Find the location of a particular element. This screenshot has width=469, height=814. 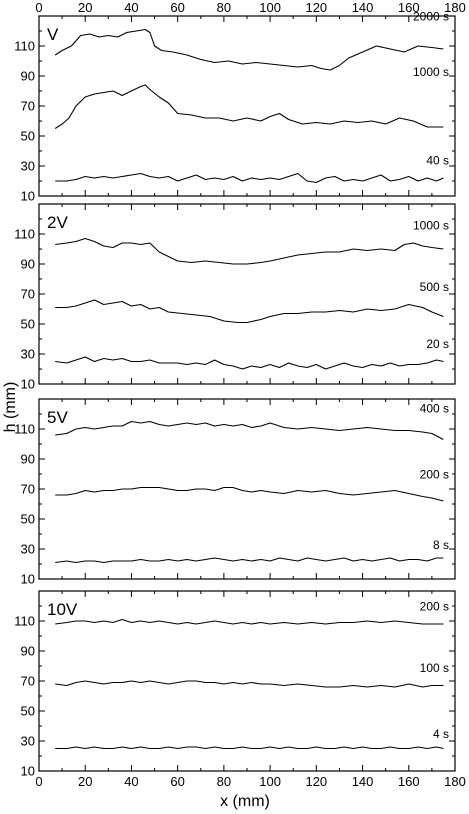

series-line-8s is located at coordinates (249, 560).